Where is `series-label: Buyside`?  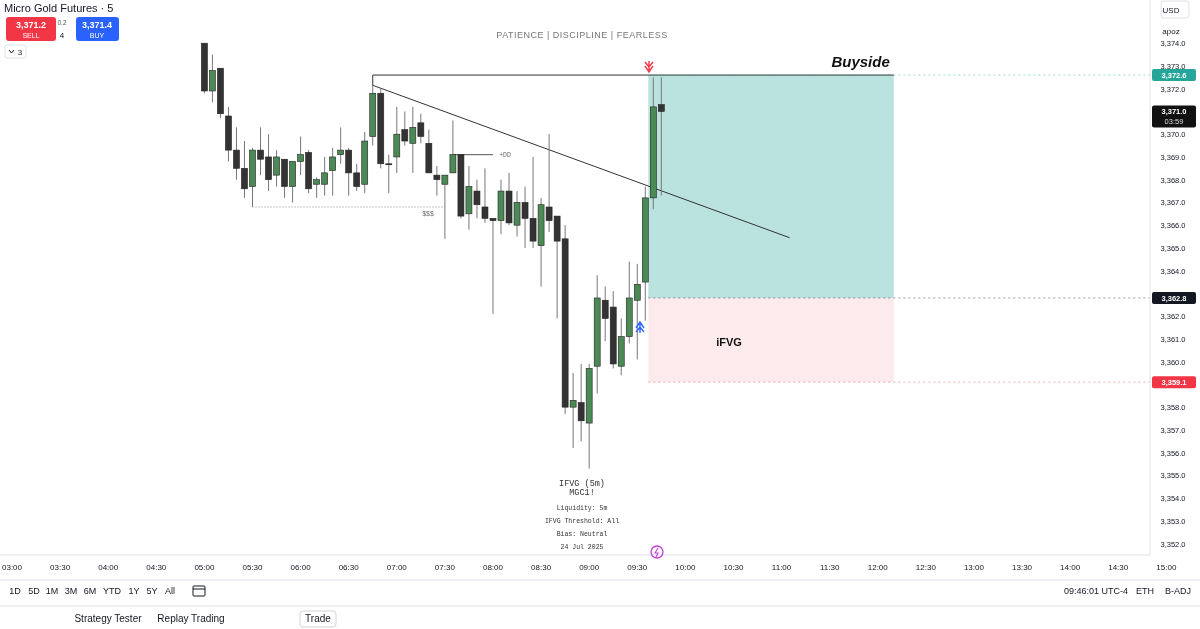
series-label: Buyside is located at coordinates (860, 62).